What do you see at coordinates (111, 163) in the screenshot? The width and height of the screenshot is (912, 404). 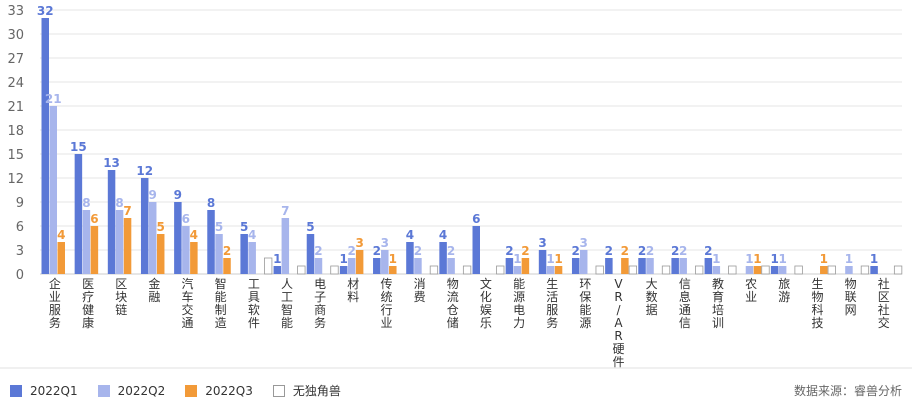 I see `bar-value-label: 13` at bounding box center [111, 163].